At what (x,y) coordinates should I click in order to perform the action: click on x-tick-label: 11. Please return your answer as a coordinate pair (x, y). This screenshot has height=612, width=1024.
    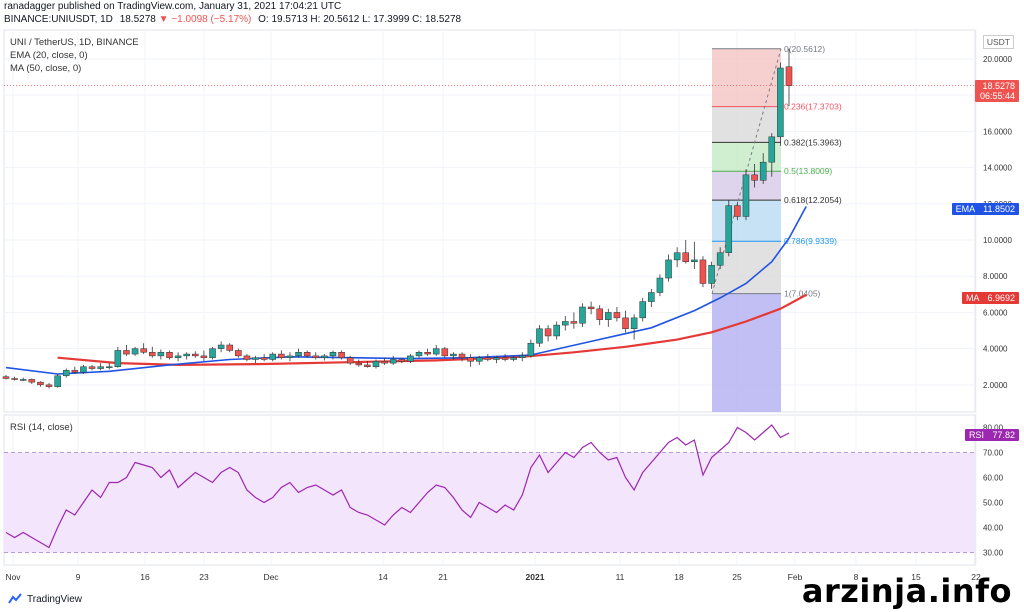
    Looking at the image, I should click on (620, 577).